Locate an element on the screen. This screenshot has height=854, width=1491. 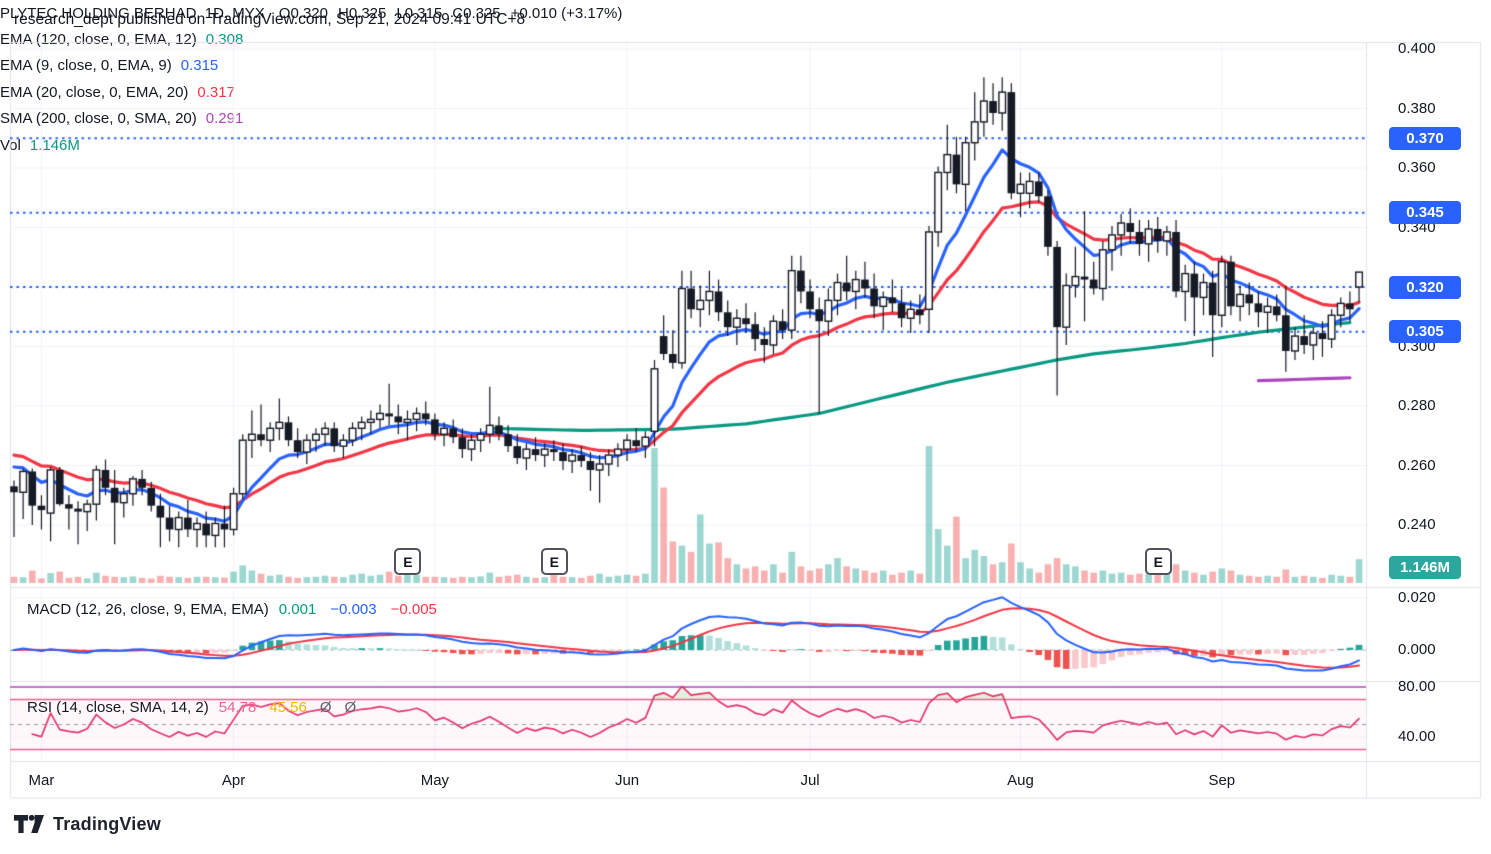
rsi-value: 45.56 is located at coordinates (288, 707).